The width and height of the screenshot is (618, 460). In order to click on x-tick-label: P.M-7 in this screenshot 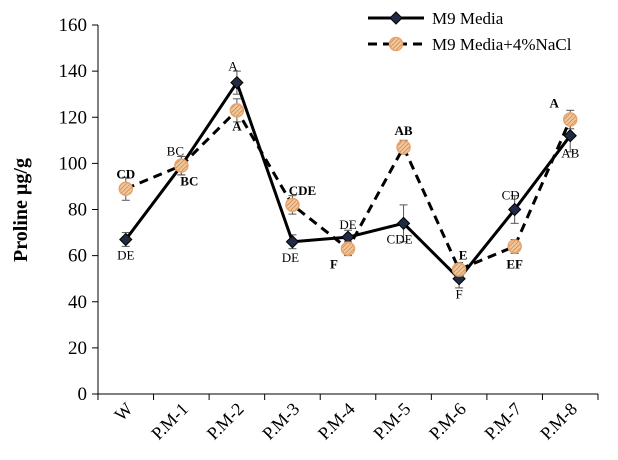, I will do `click(503, 421)`.